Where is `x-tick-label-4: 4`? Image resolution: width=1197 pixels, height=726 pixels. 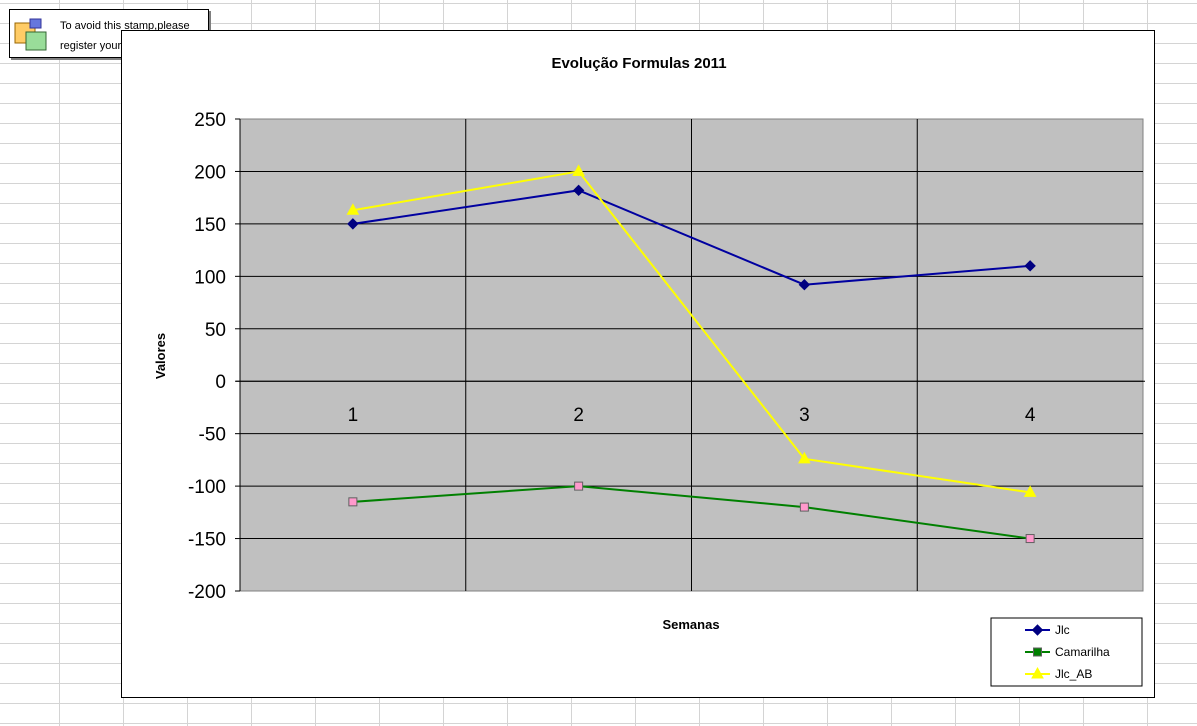
x-tick-label-4: 4 is located at coordinates (1030, 415).